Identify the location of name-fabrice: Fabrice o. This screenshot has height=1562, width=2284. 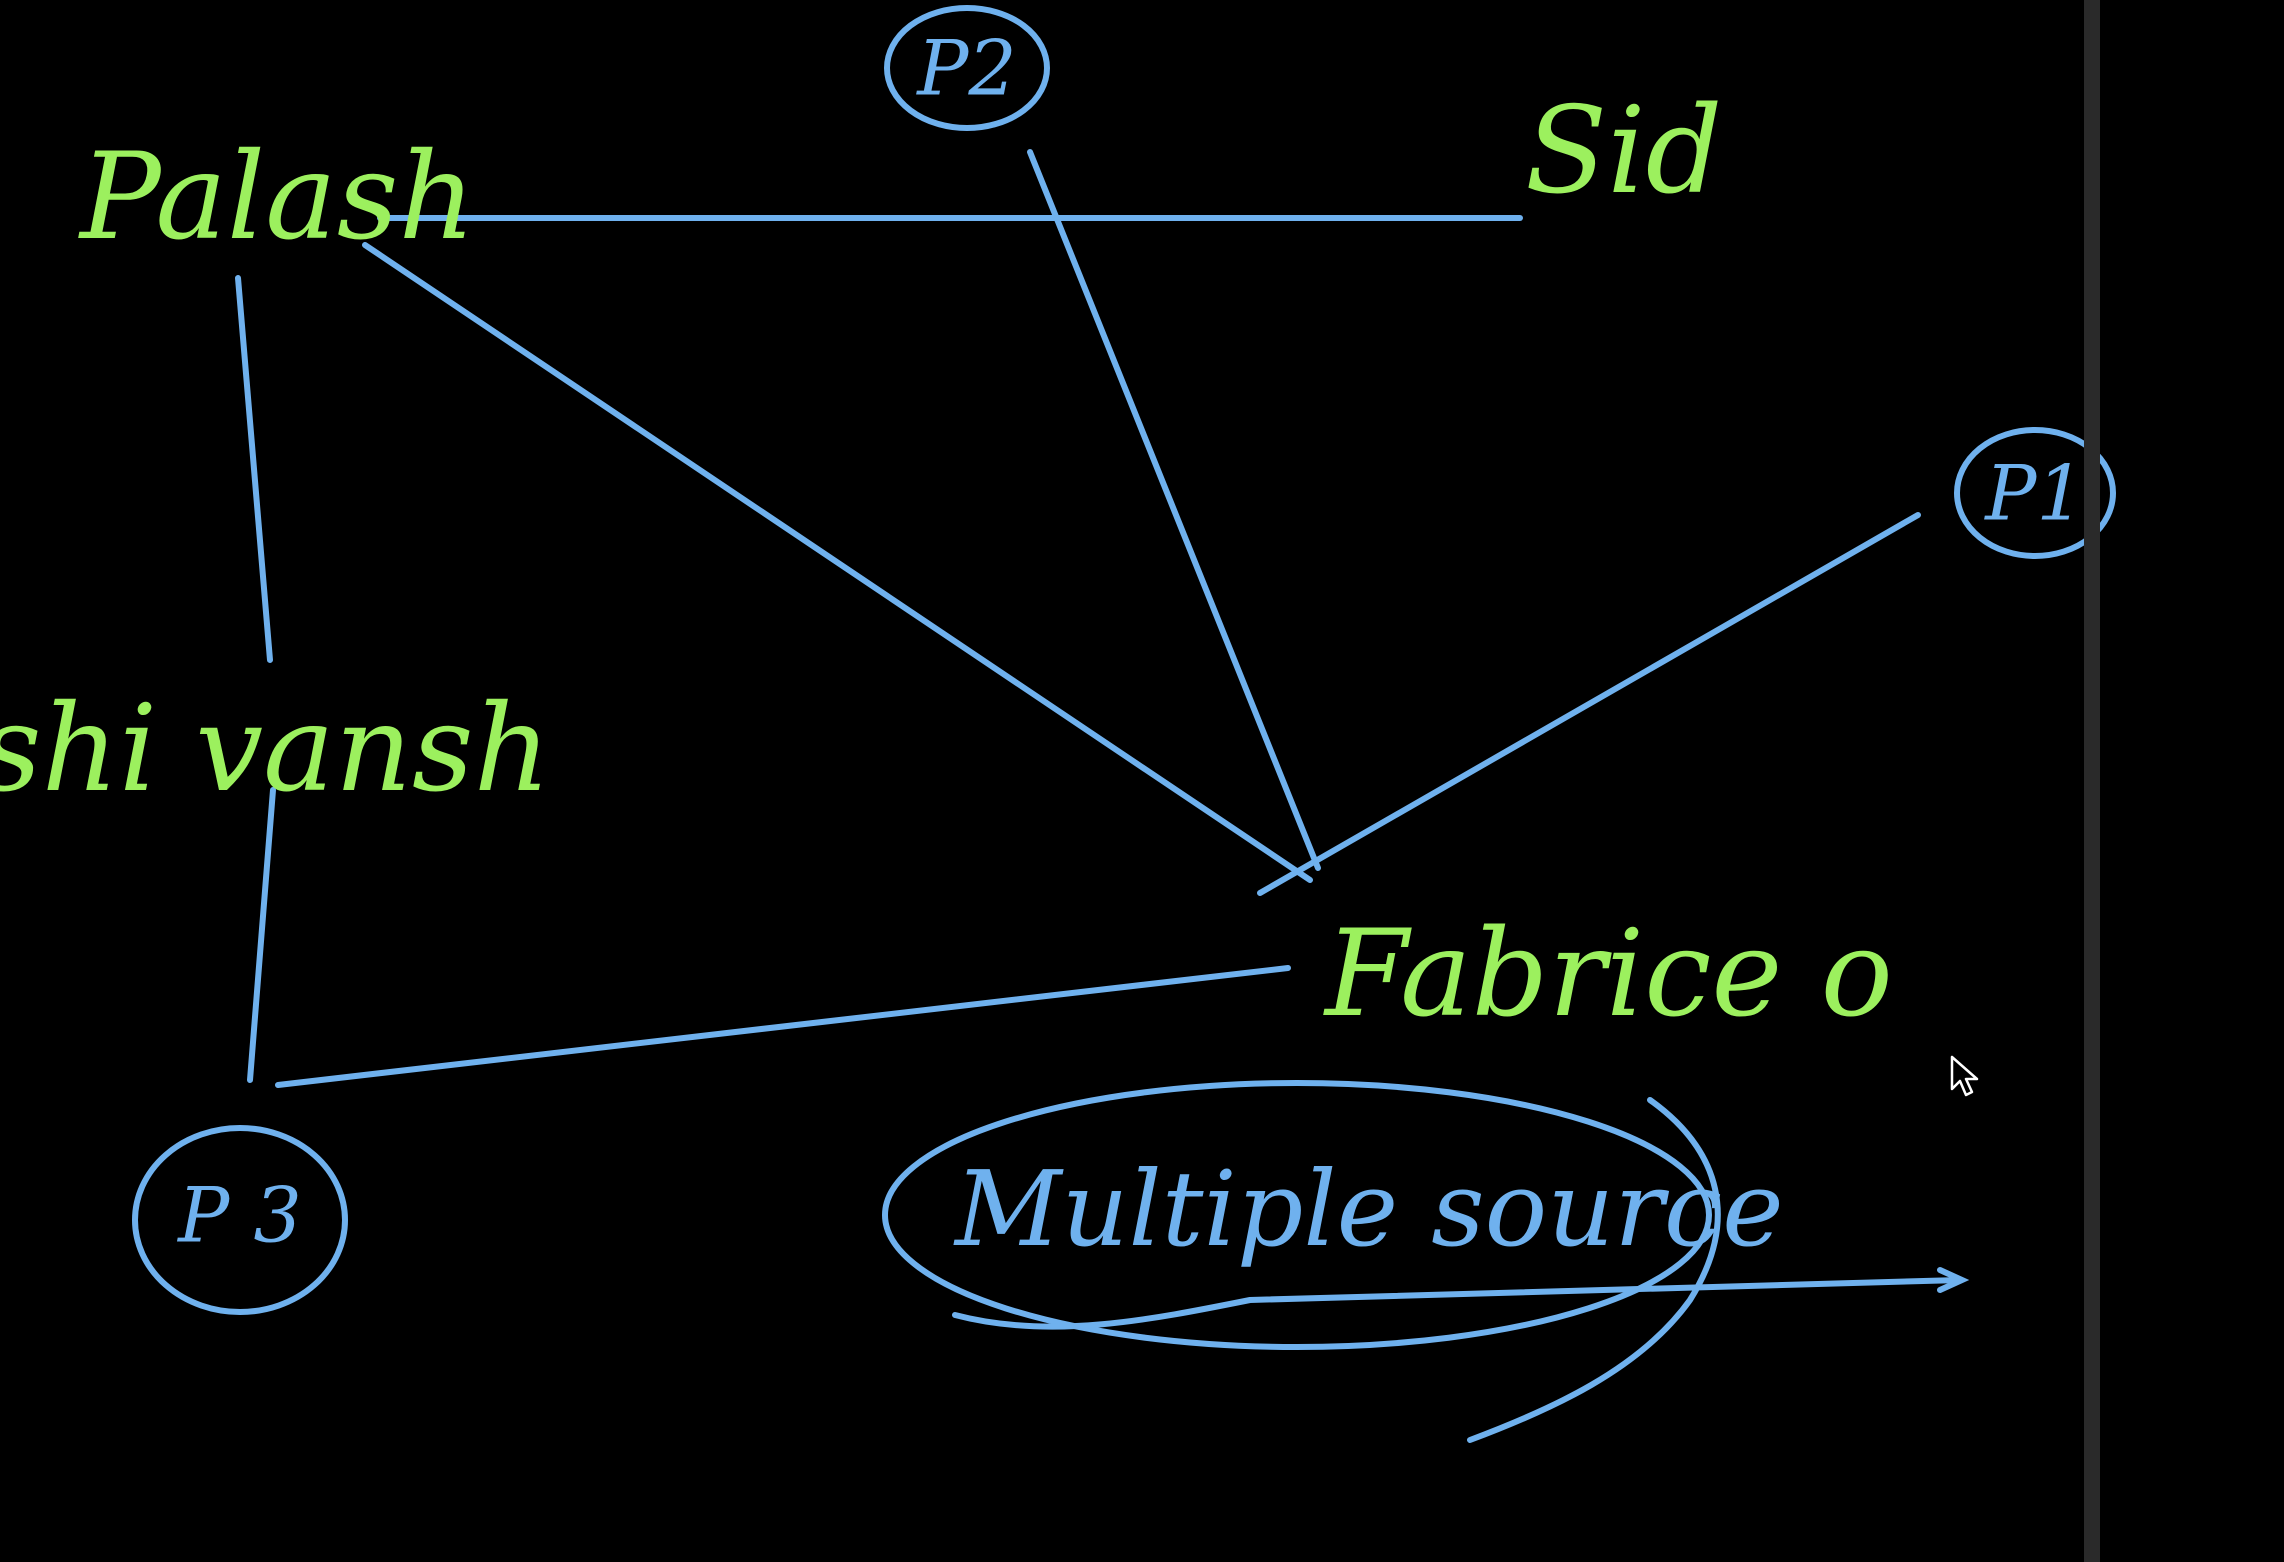
(1608, 974).